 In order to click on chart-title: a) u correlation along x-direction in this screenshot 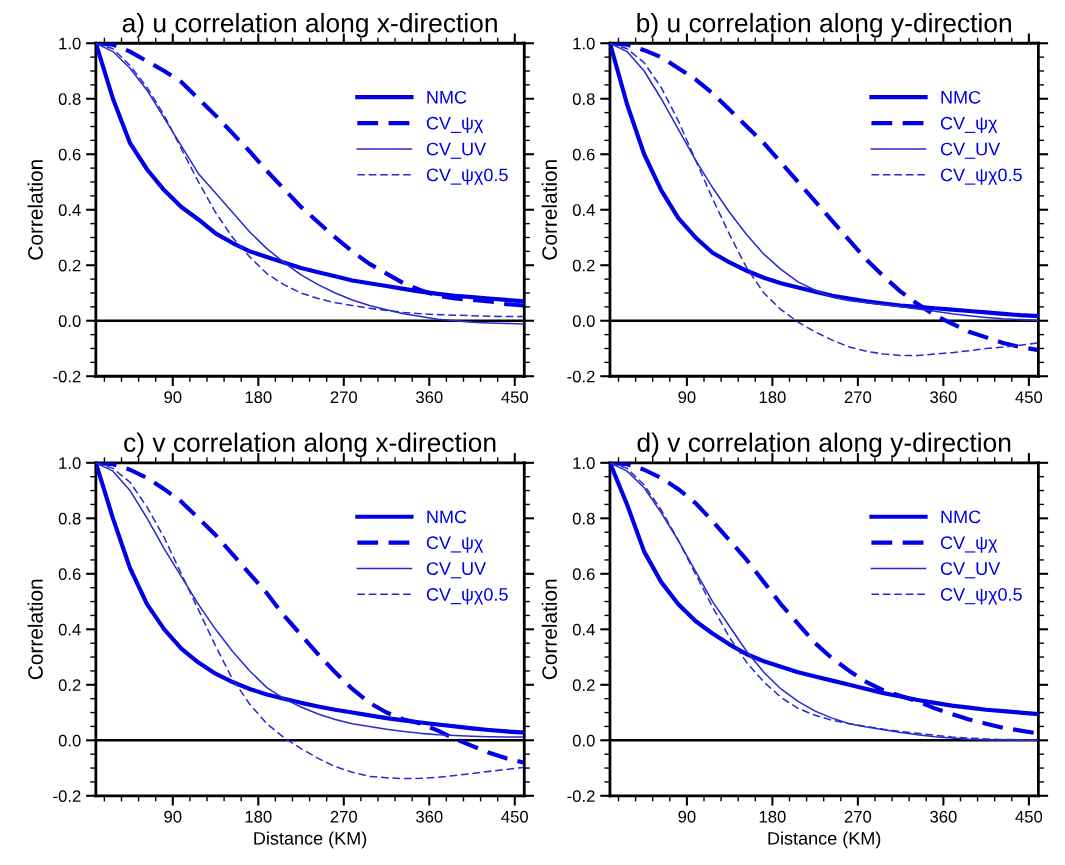, I will do `click(309, 25)`.